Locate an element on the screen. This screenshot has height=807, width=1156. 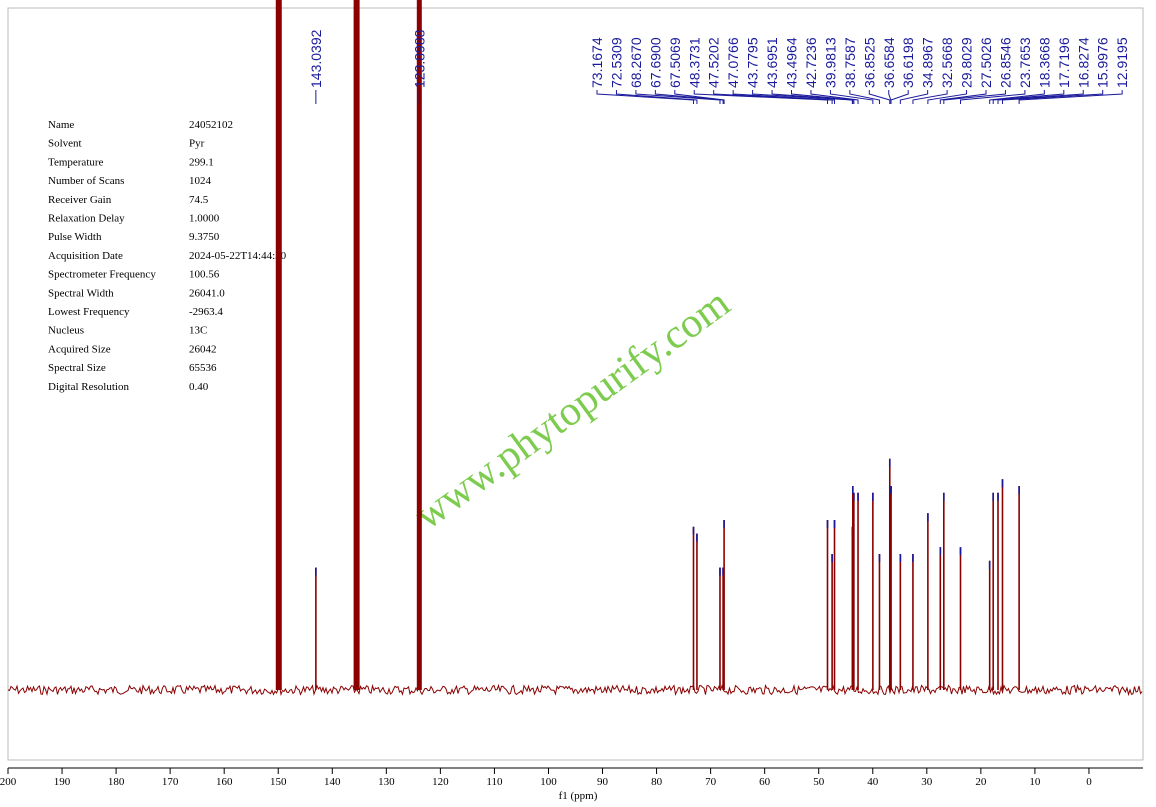
param-name: Acquisition Date is located at coordinates (85, 256).